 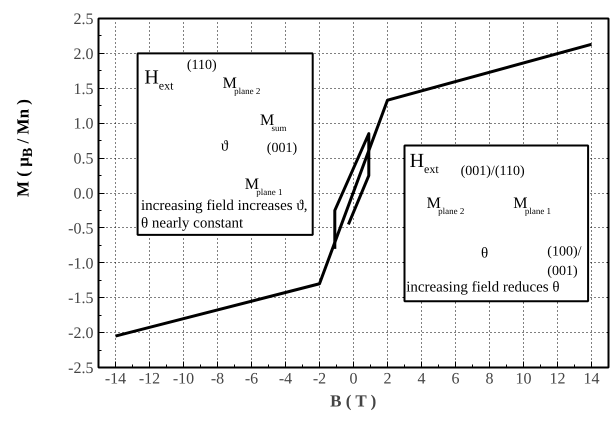 I want to click on y-tick-label: 0.5, so click(x=84, y=159).